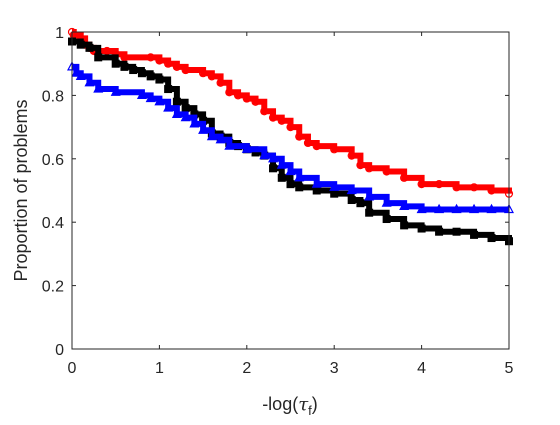 This screenshot has height=425, width=560. I want to click on x-axis-label-subscript: f, so click(310, 410).